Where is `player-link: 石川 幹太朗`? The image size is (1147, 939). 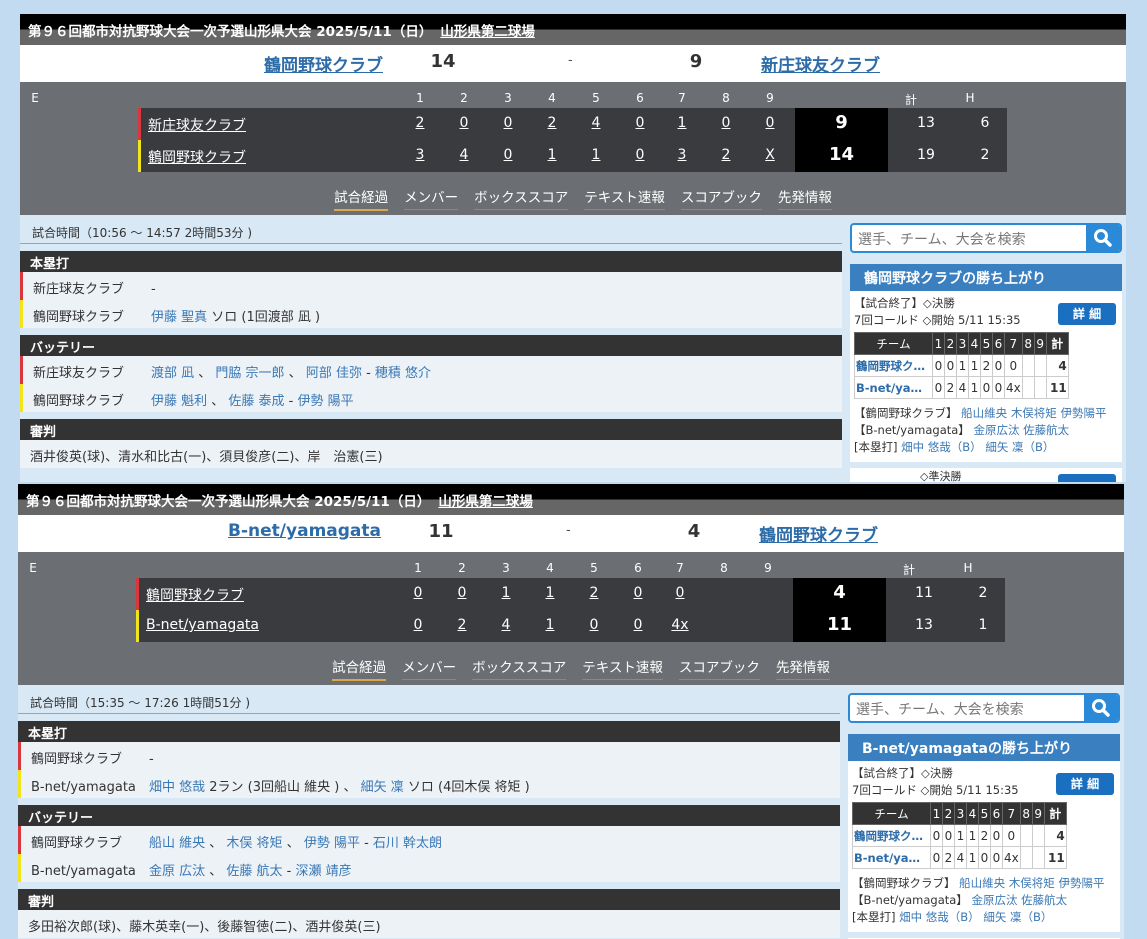 player-link: 石川 幹太朗 is located at coordinates (407, 843).